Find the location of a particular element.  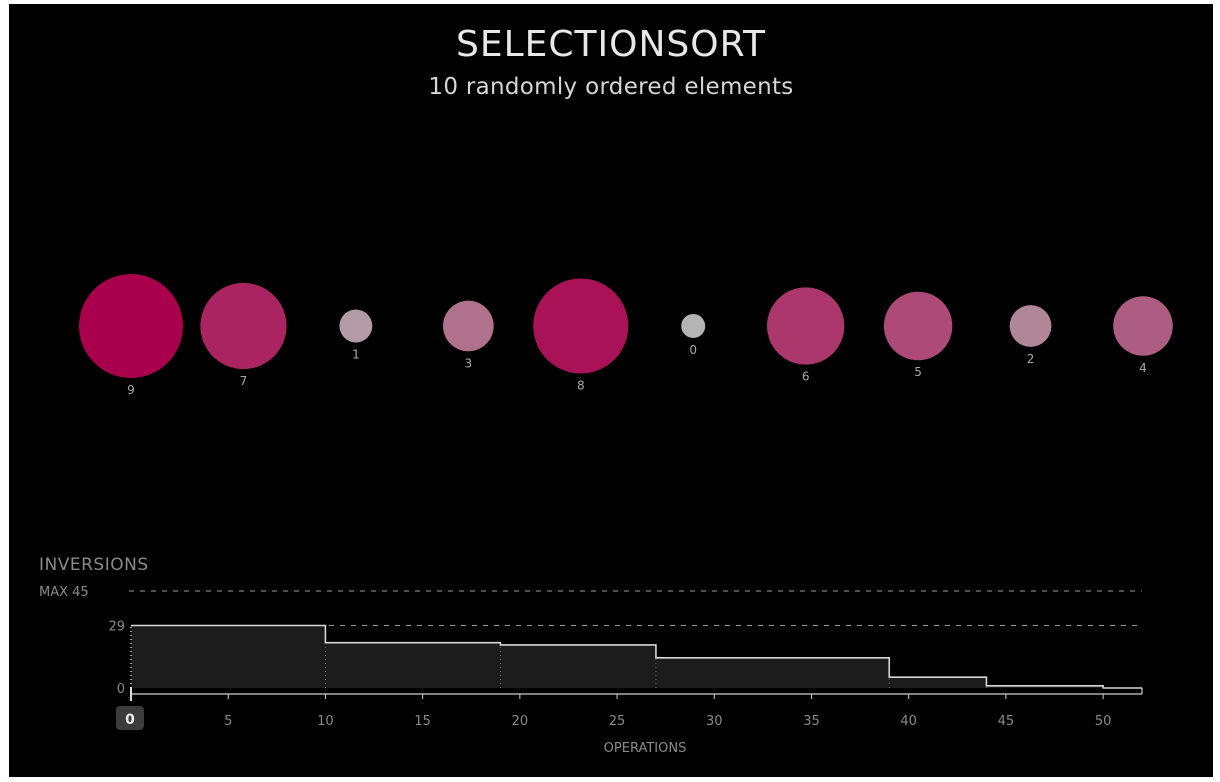

current-operation-badge is located at coordinates (130, 718).